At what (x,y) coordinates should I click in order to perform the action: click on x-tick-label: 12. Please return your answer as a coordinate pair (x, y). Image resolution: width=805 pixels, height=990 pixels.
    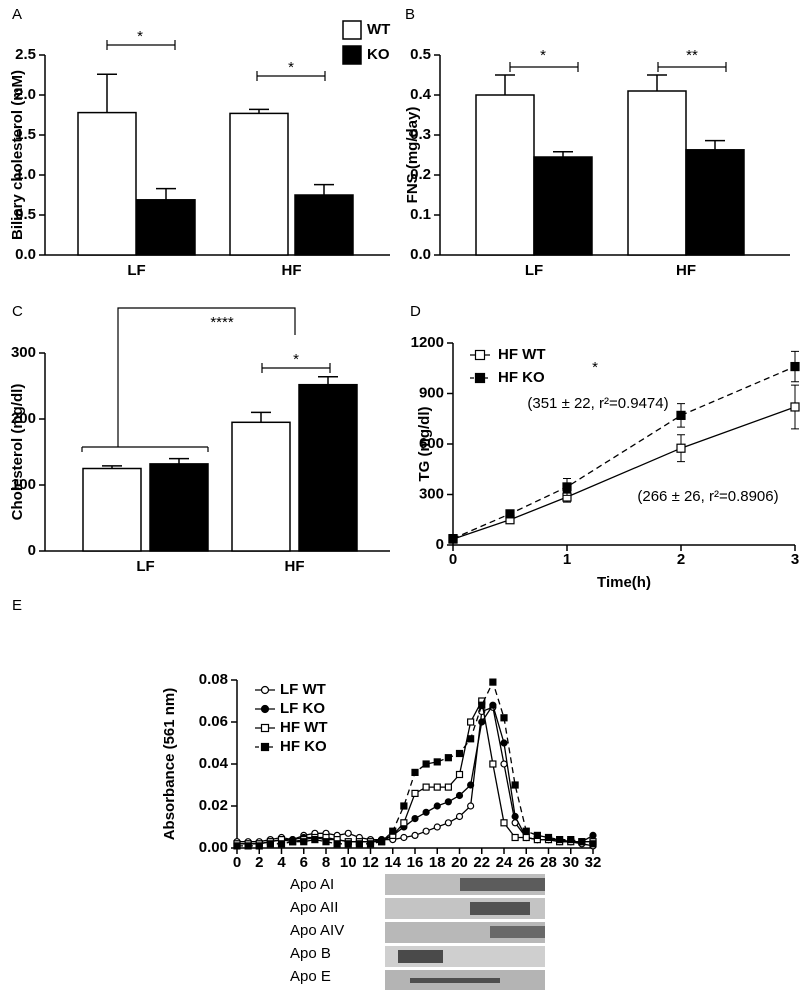
    Looking at the image, I should click on (370, 862).